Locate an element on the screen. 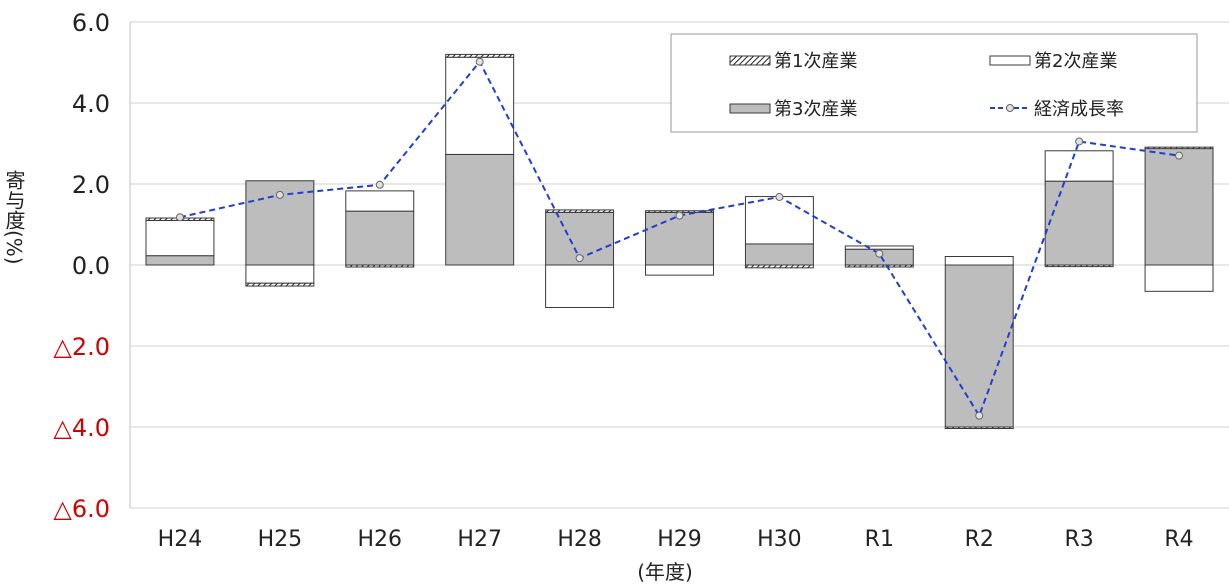  x-tick-label: R3 is located at coordinates (1078, 539).